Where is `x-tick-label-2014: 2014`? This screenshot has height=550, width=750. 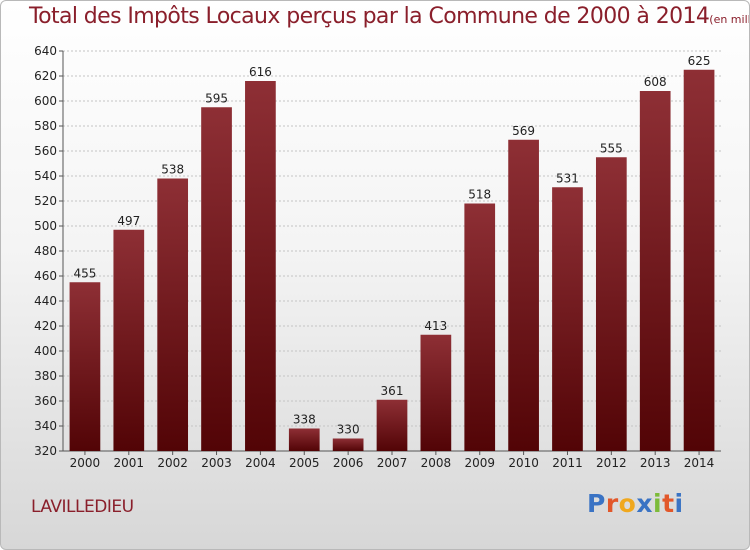
x-tick-label-2014: 2014 is located at coordinates (699, 463).